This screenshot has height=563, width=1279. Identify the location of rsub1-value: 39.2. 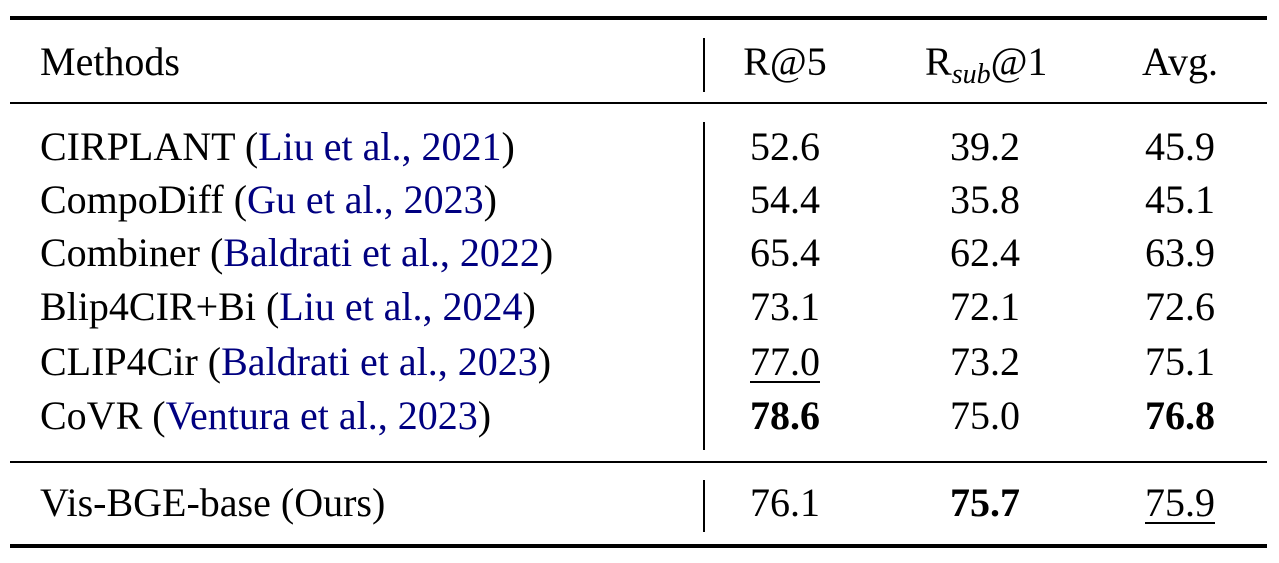
(985, 146).